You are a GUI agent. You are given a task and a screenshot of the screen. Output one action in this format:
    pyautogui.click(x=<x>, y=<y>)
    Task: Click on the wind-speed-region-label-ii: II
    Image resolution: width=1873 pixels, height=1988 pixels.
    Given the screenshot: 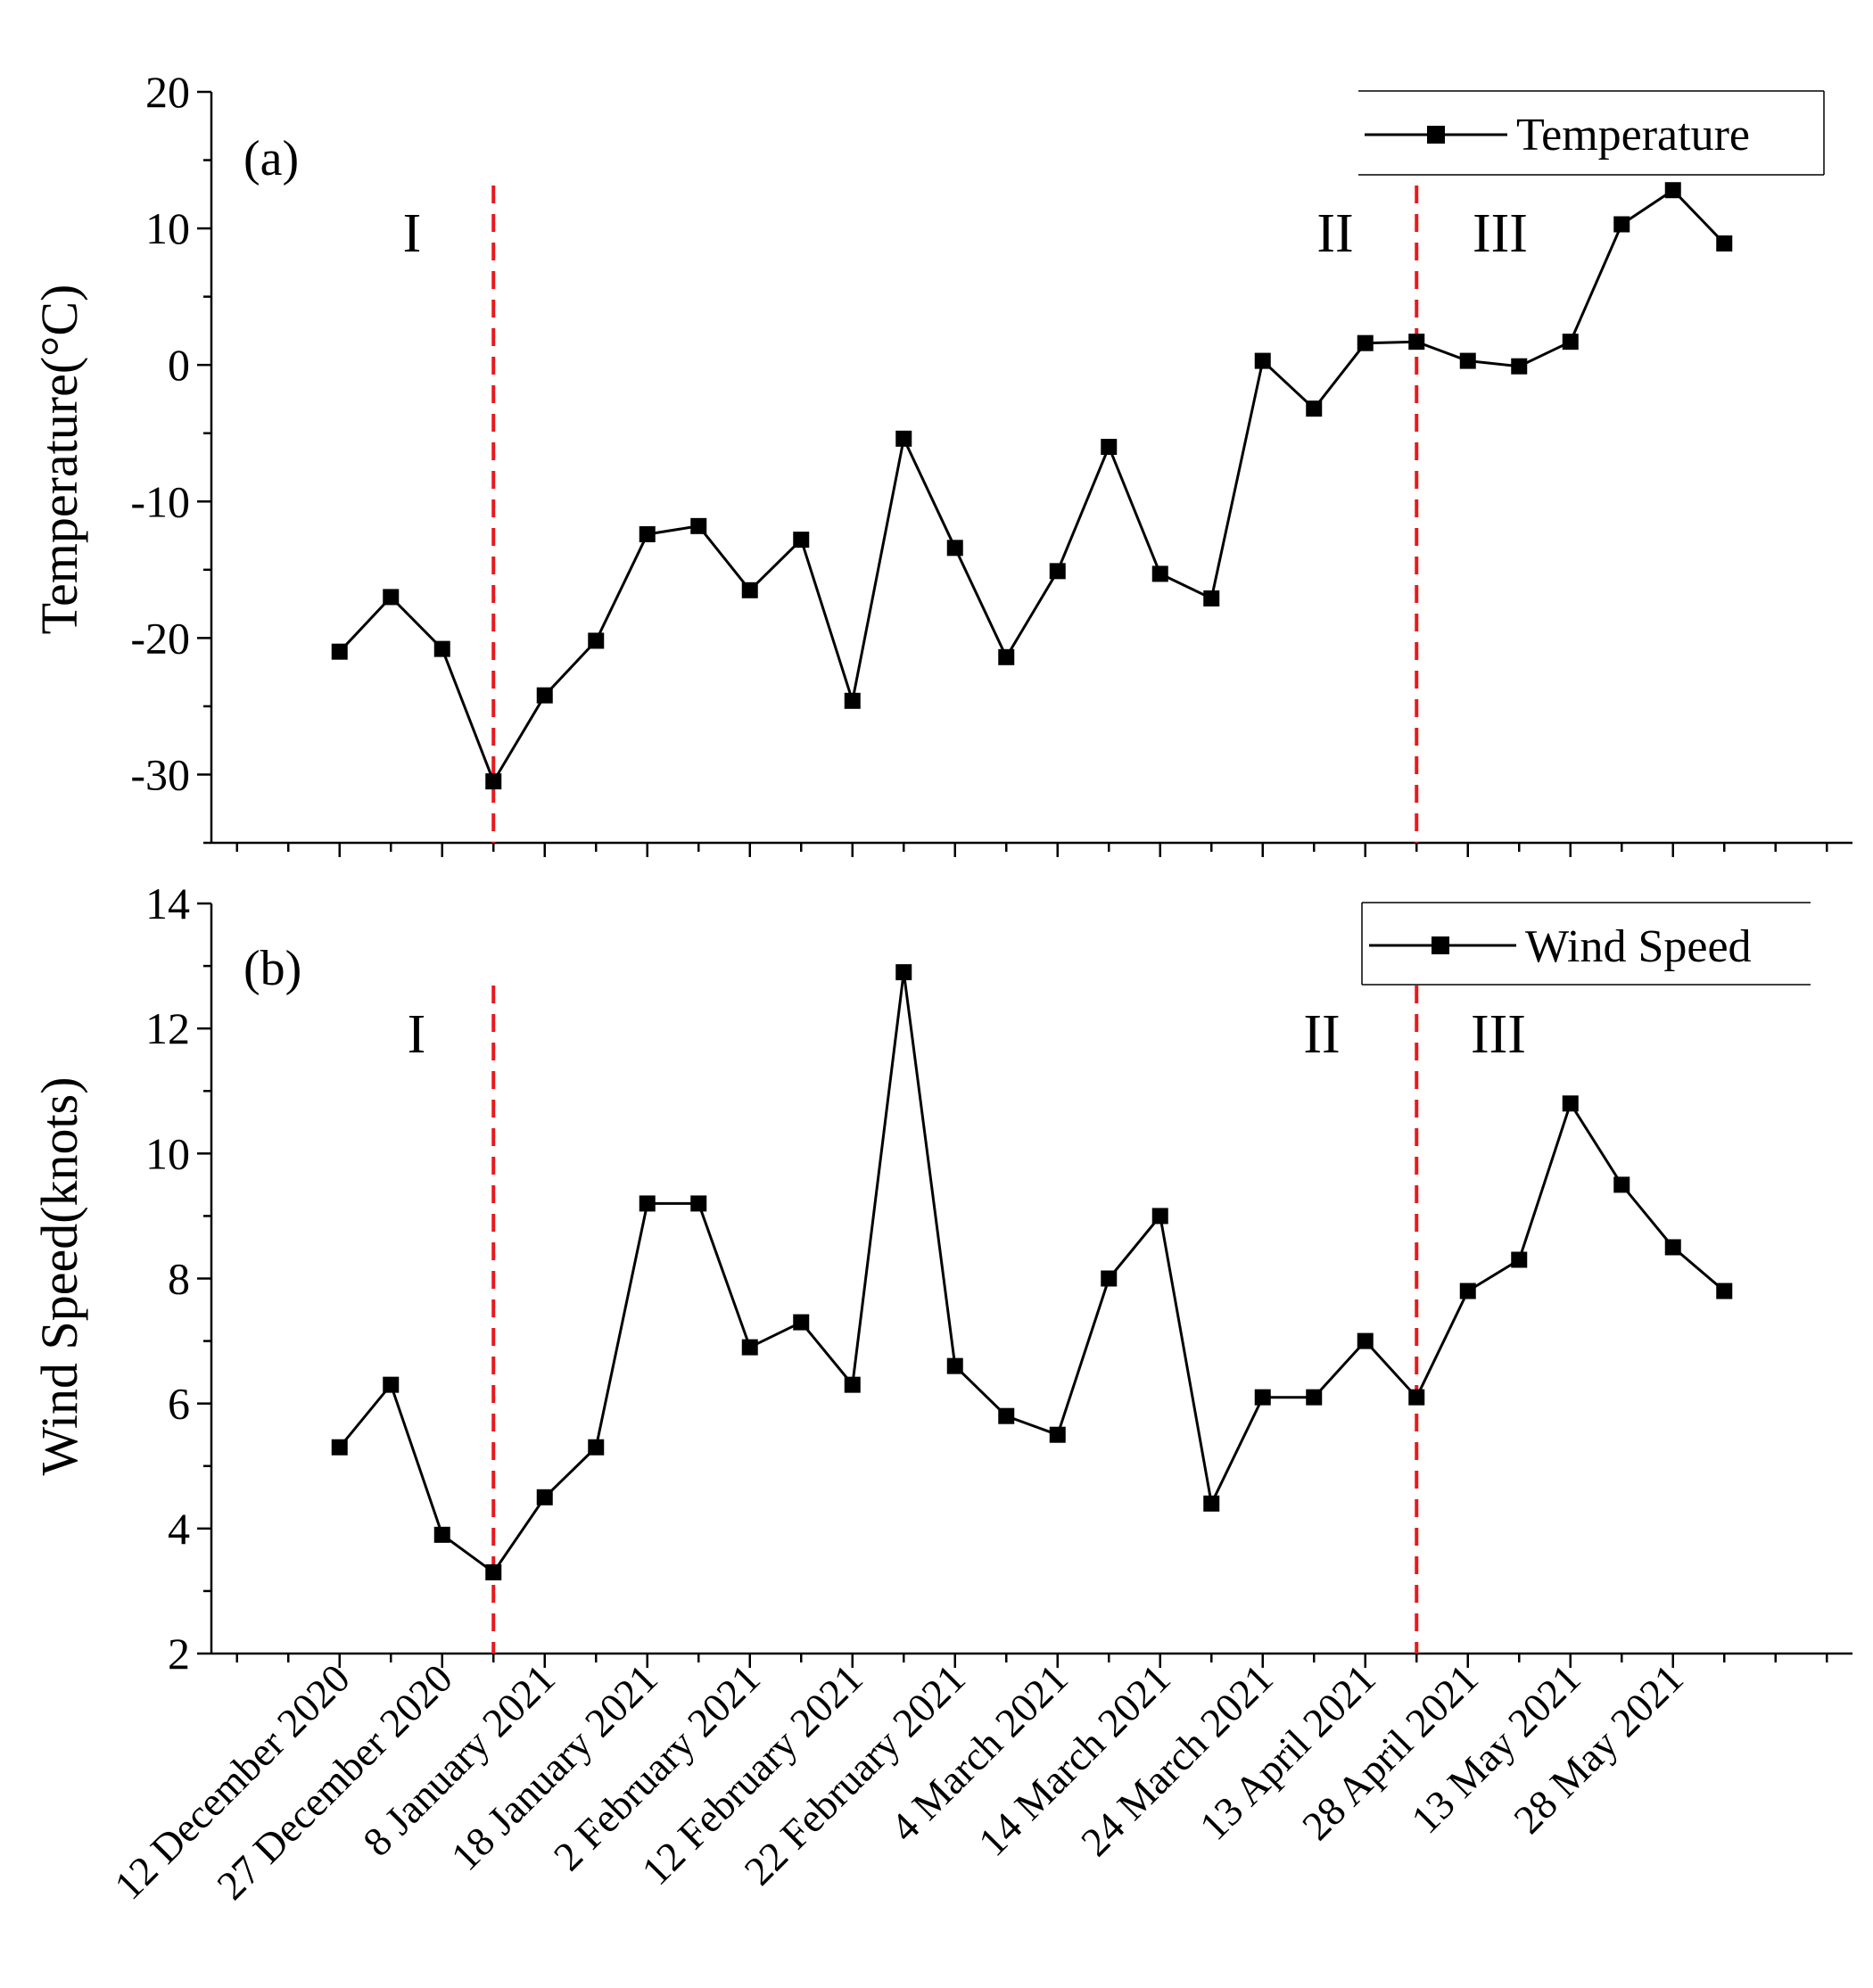 What is the action you would take?
    pyautogui.click(x=1321, y=1034)
    